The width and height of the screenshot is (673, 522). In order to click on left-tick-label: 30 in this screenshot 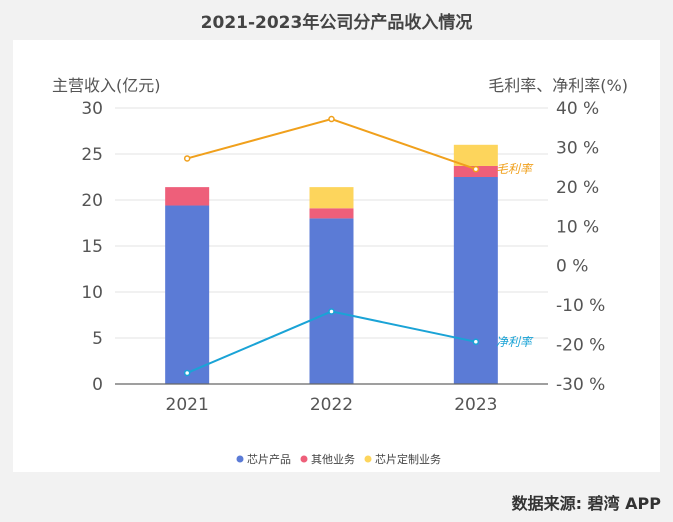, I will do `click(92, 109)`.